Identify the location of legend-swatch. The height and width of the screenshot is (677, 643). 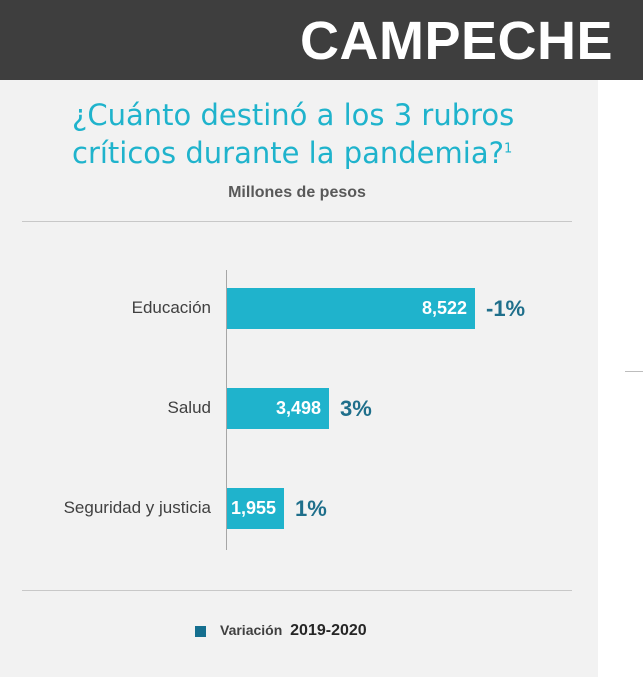
(200, 631).